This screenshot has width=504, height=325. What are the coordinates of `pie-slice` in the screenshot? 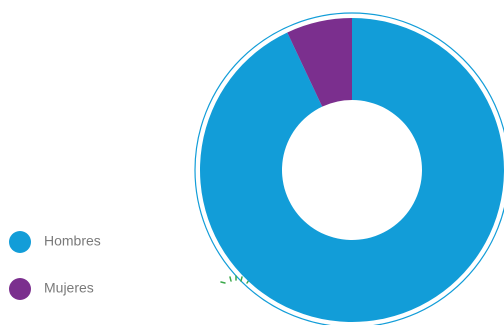 It's located at (319, 62).